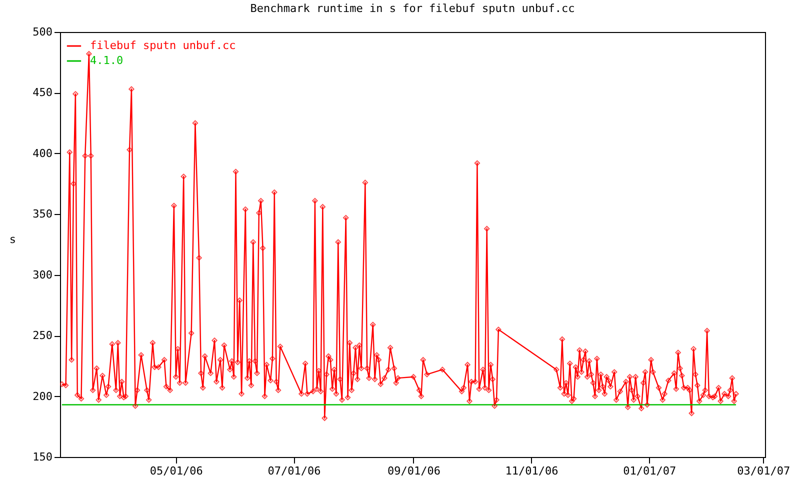 The height and width of the screenshot is (480, 800). What do you see at coordinates (649, 471) in the screenshot?
I see `x-tick-label: 01/01/07` at bounding box center [649, 471].